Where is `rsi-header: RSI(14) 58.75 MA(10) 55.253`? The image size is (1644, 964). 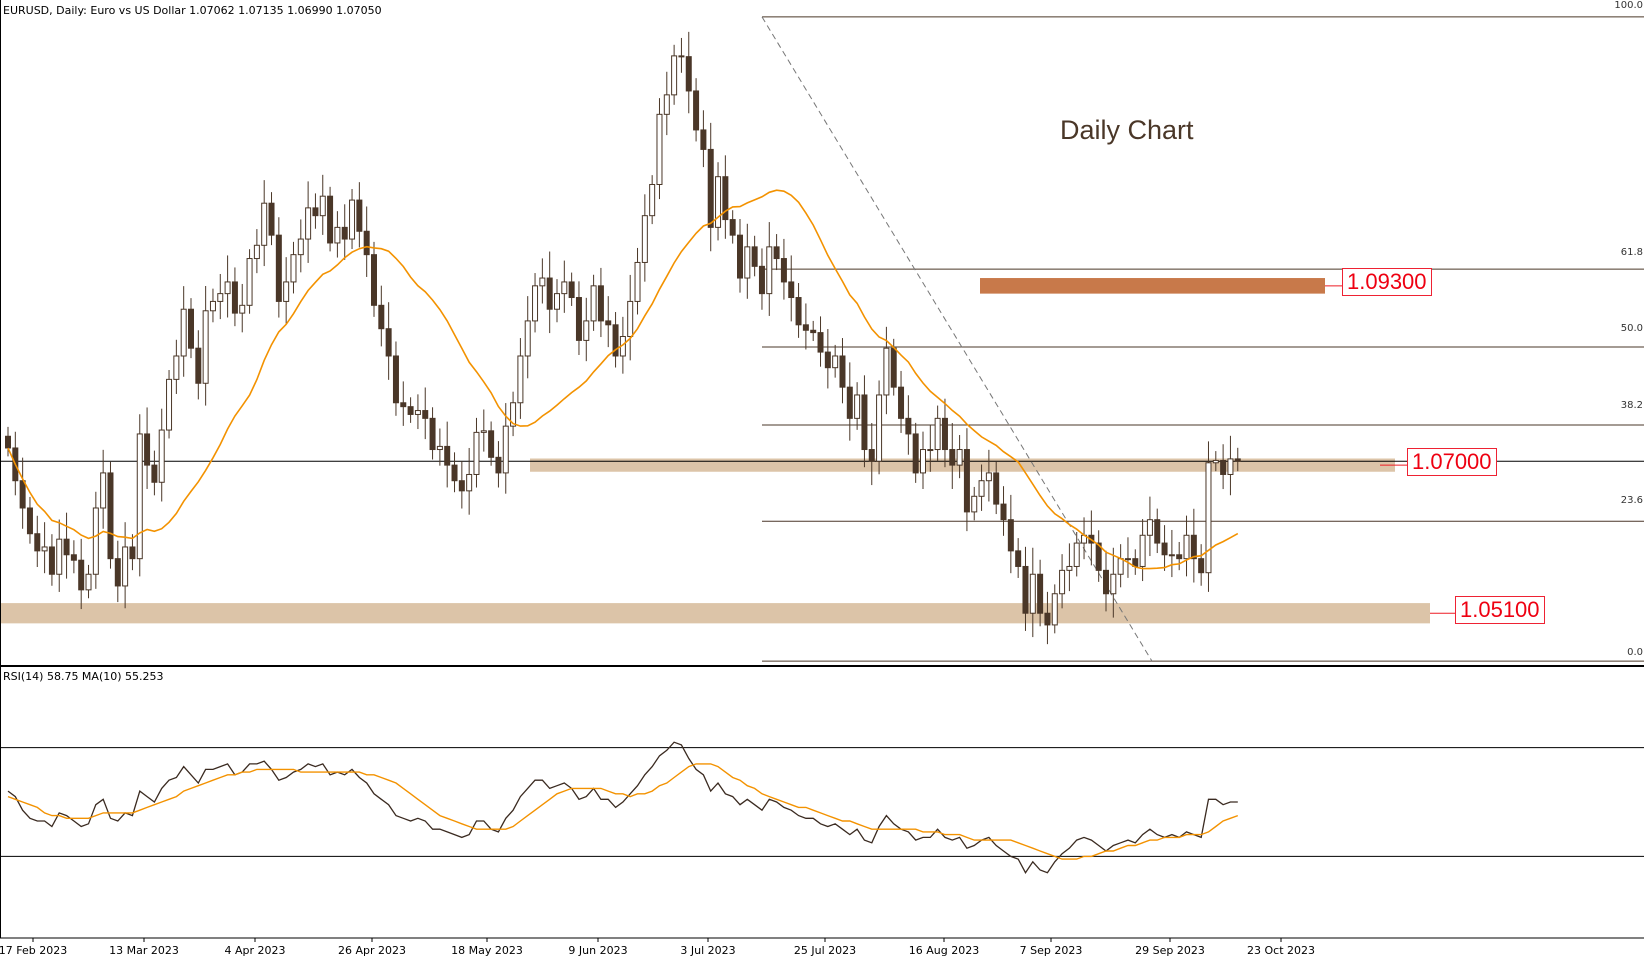 rsi-header: RSI(14) 58.75 MA(10) 55.253 is located at coordinates (83, 676).